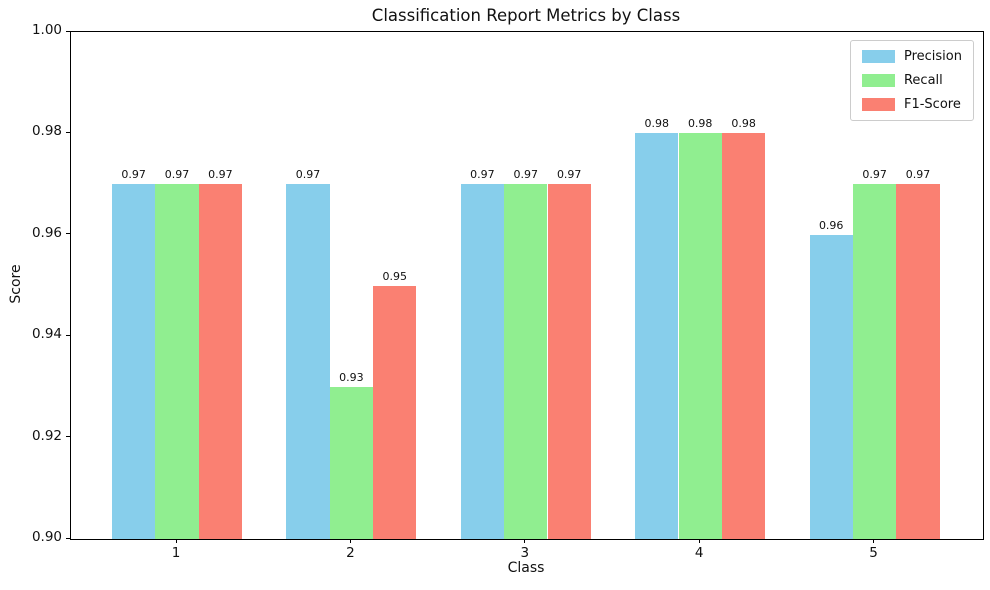 The image size is (990, 590). What do you see at coordinates (46, 435) in the screenshot?
I see `y-tick-label: 0.92` at bounding box center [46, 435].